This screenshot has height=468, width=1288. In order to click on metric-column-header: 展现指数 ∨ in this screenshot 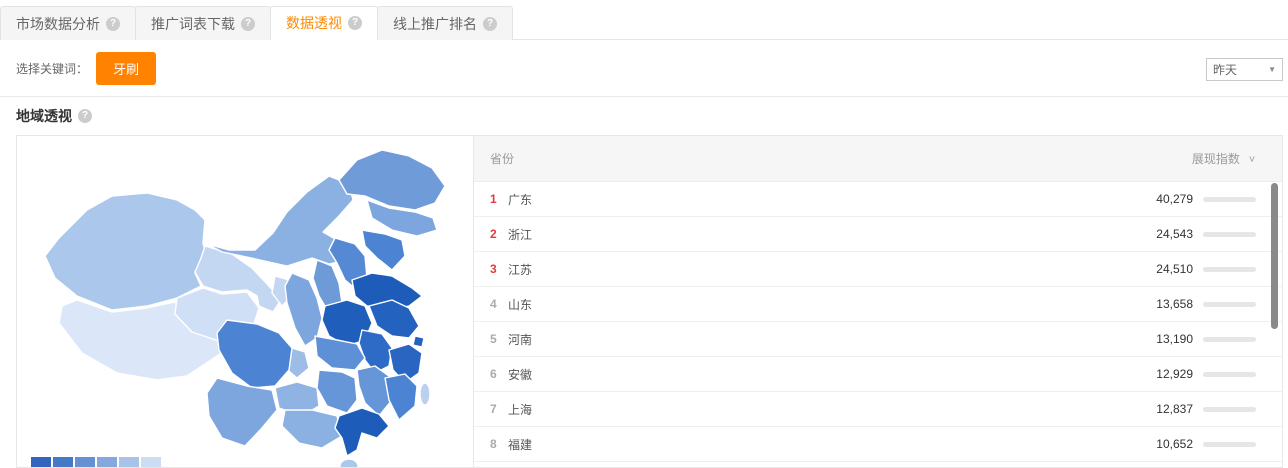, I will do `click(1223, 159)`.